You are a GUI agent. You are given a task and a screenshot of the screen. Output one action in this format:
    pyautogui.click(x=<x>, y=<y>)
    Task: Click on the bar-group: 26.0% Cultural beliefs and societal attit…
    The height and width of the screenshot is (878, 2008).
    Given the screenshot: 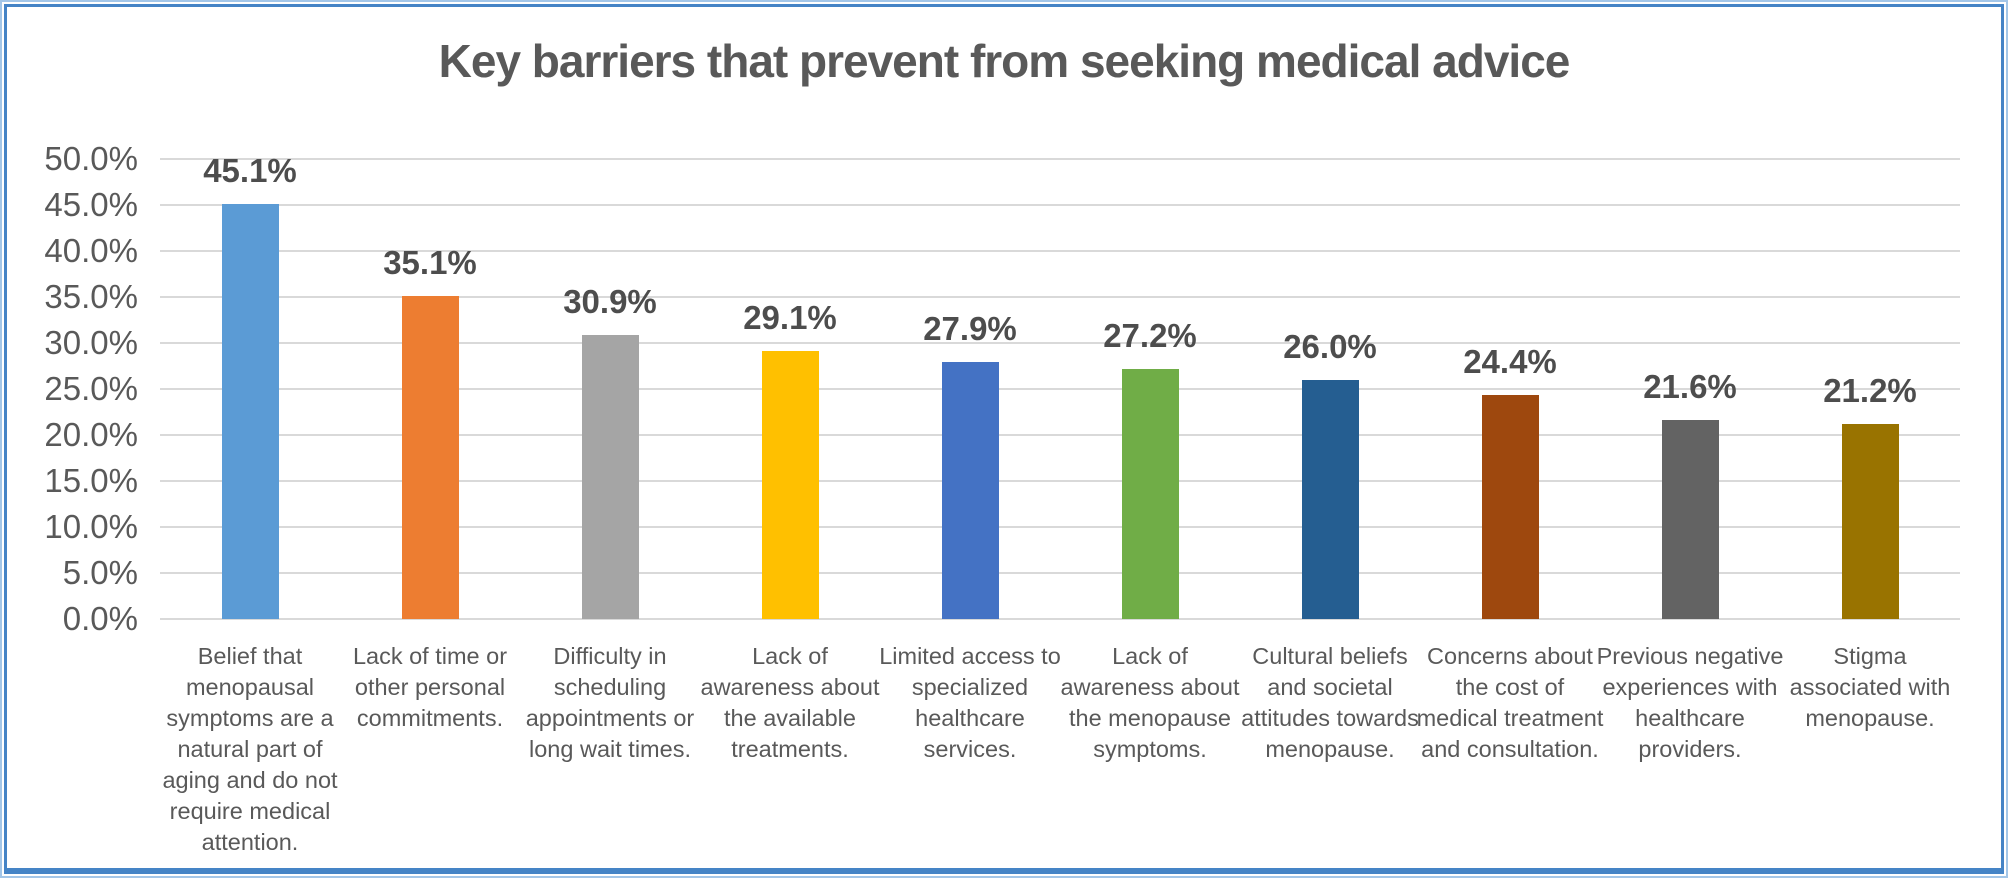 What is the action you would take?
    pyautogui.click(x=1330, y=439)
    